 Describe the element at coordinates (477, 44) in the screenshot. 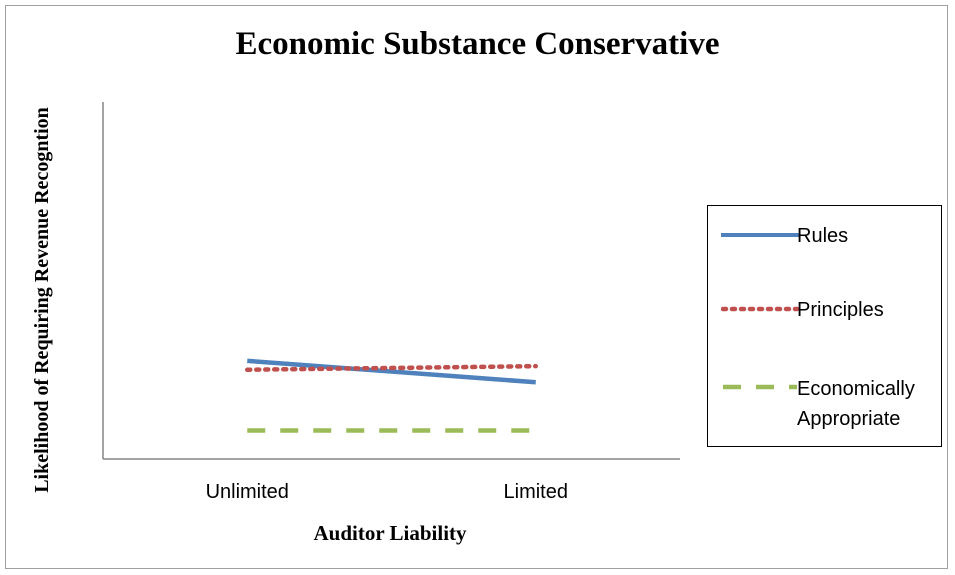

I see `chart-title: Economic Substance Conservative` at that location.